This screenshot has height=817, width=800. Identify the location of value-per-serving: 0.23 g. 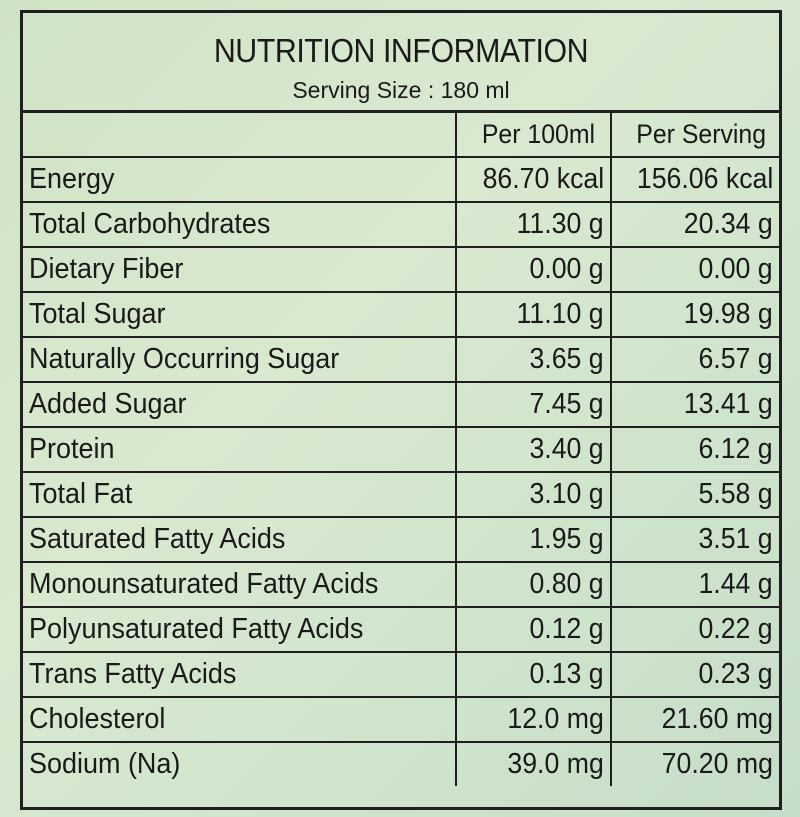
(694, 674).